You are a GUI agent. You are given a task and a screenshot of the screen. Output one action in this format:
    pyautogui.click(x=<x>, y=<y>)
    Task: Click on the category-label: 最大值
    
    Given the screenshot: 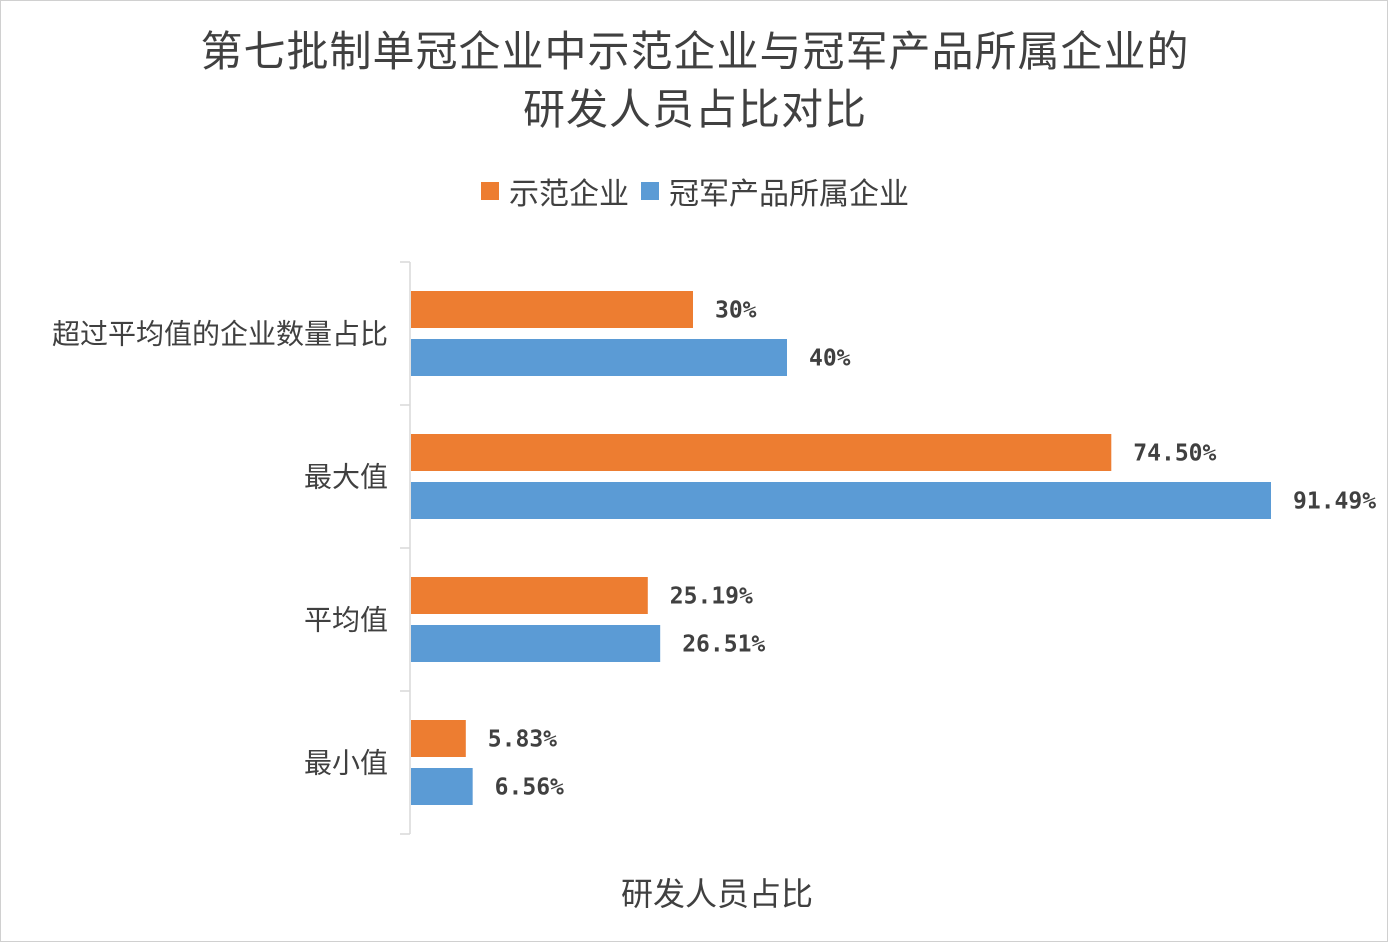 What is the action you would take?
    pyautogui.click(x=346, y=477)
    